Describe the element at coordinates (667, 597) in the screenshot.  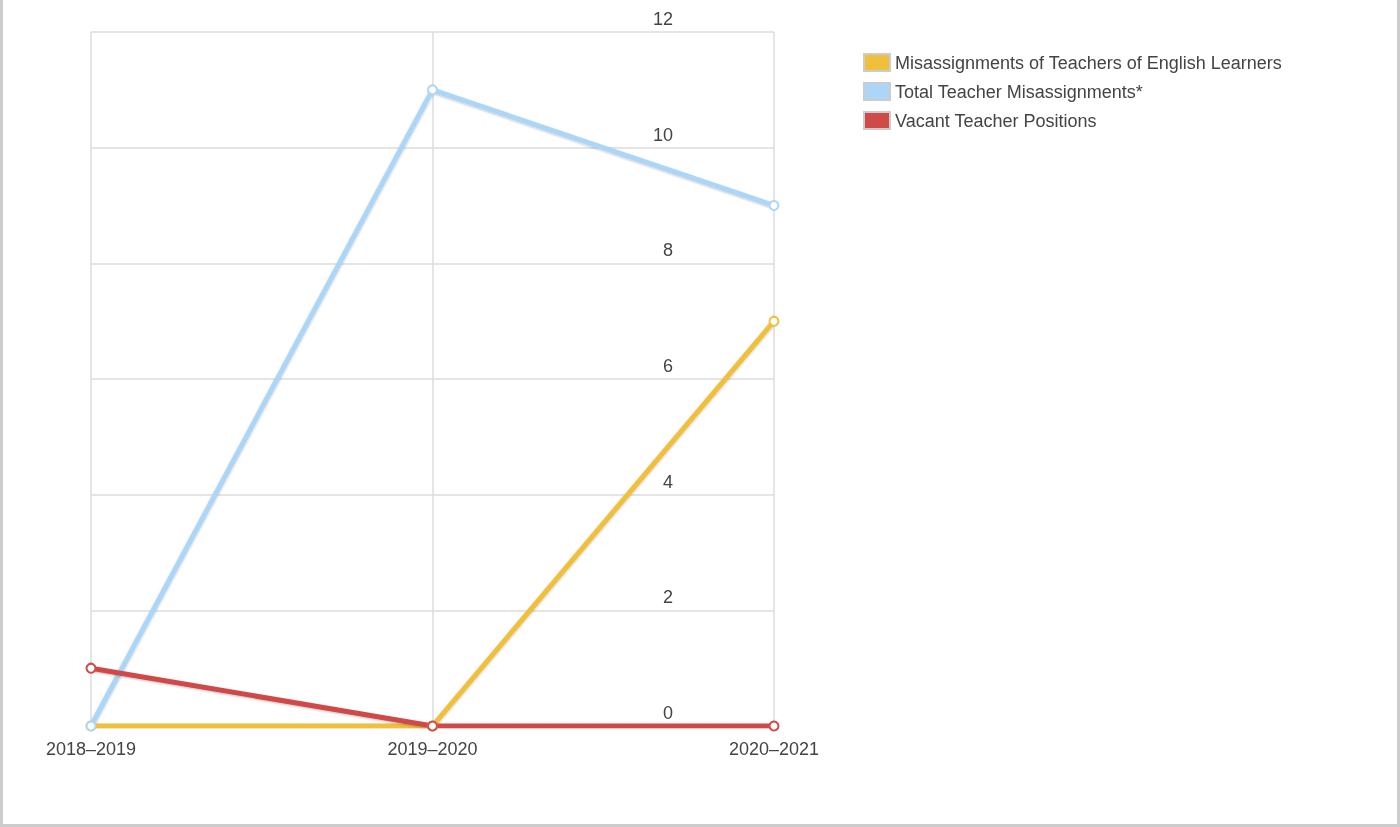
I see `y-tick-label: 2` at that location.